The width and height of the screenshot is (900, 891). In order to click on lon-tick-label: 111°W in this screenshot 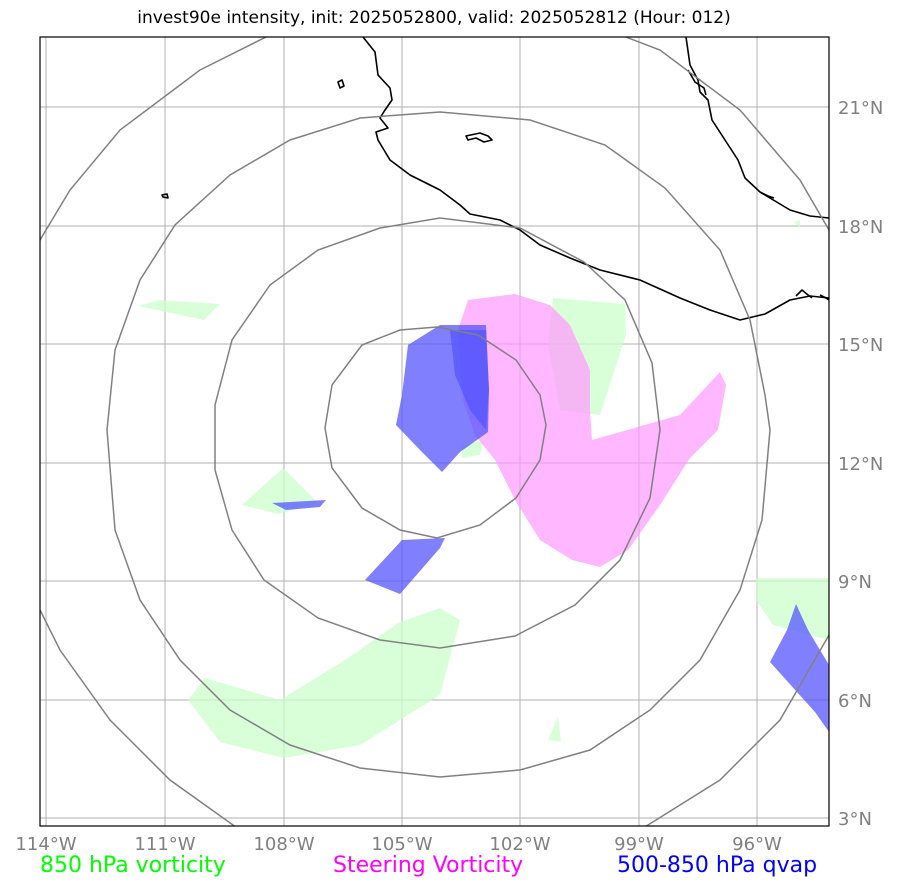, I will do `click(164, 844)`.